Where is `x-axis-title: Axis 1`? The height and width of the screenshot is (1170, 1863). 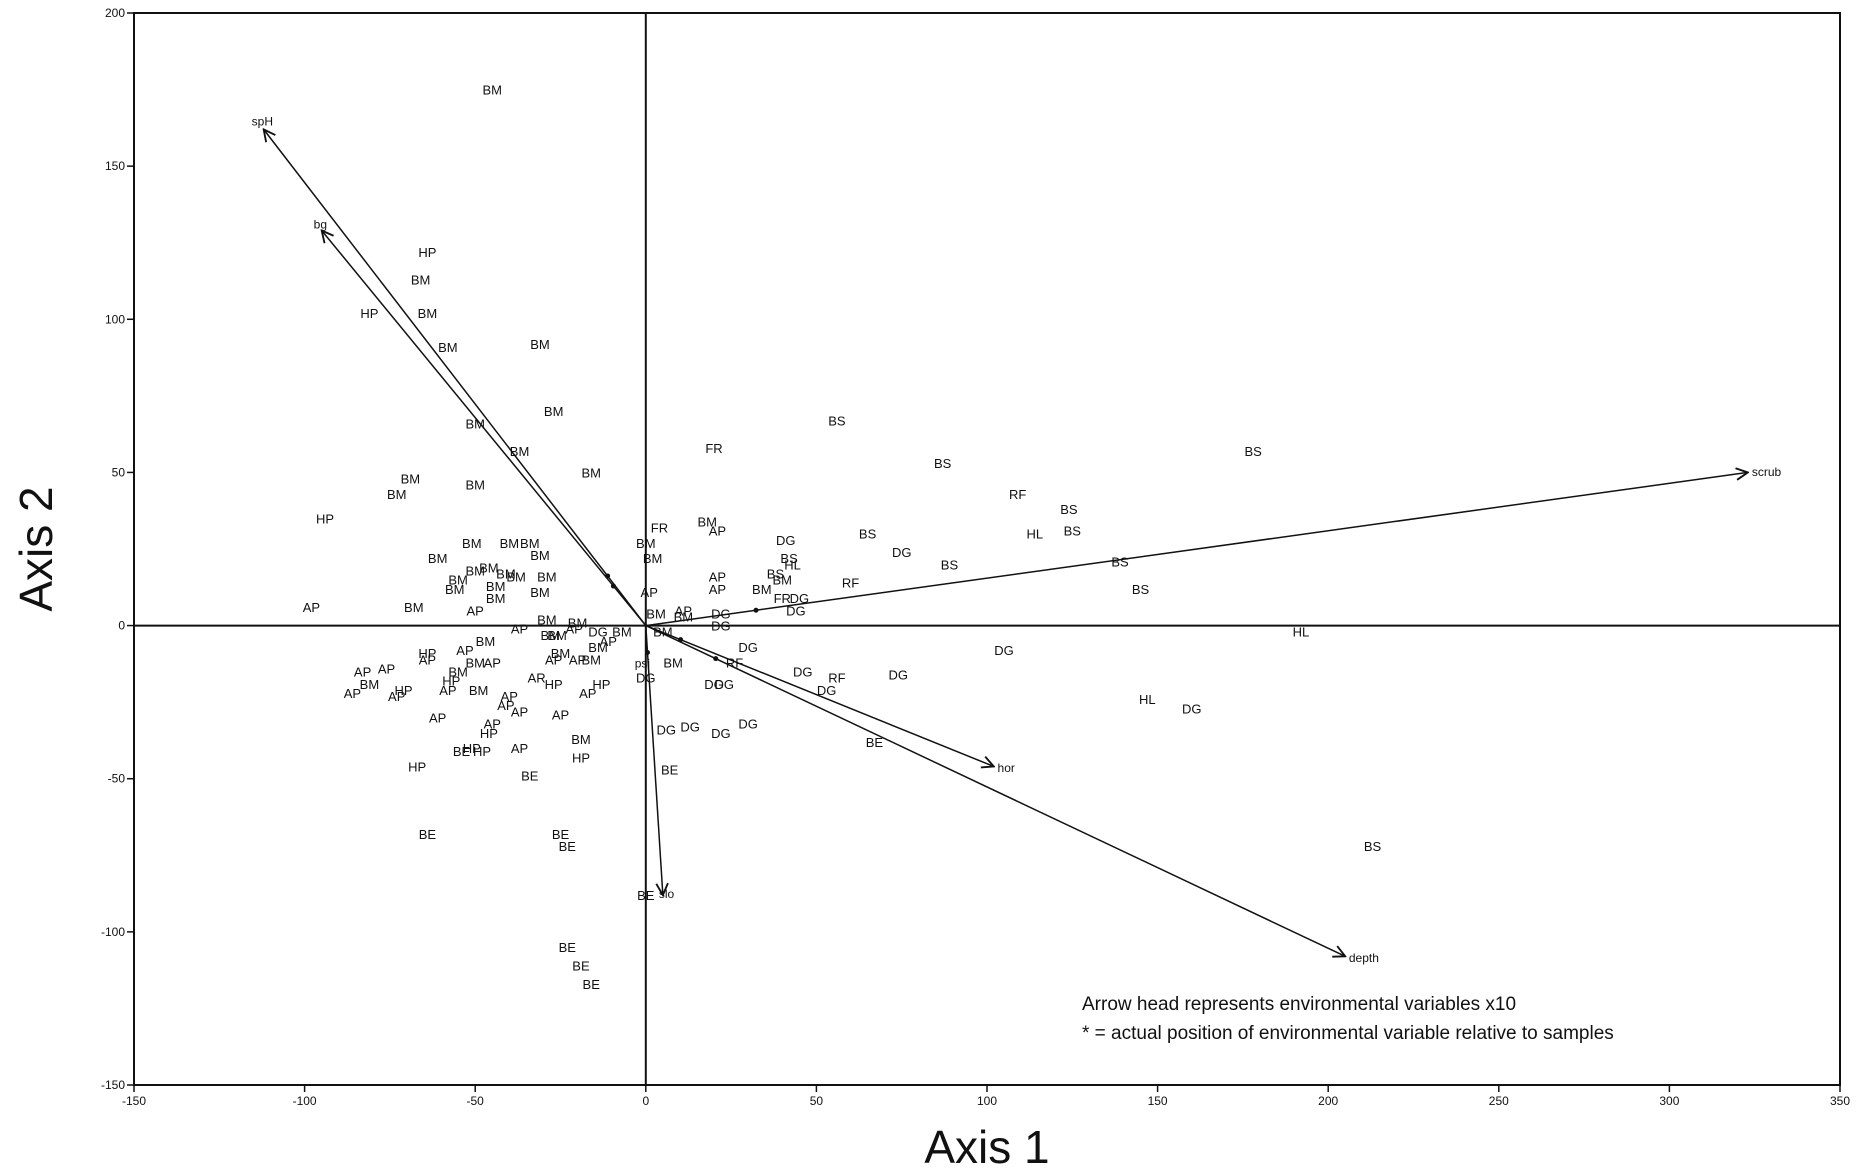
x-axis-title: Axis 1 is located at coordinates (986, 1145).